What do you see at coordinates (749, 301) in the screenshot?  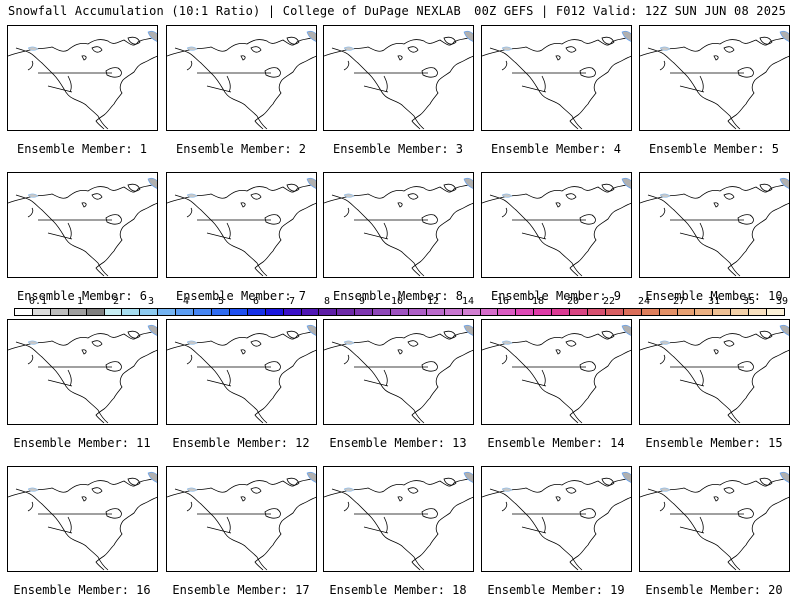 I see `colorbar-tick-label: 35` at bounding box center [749, 301].